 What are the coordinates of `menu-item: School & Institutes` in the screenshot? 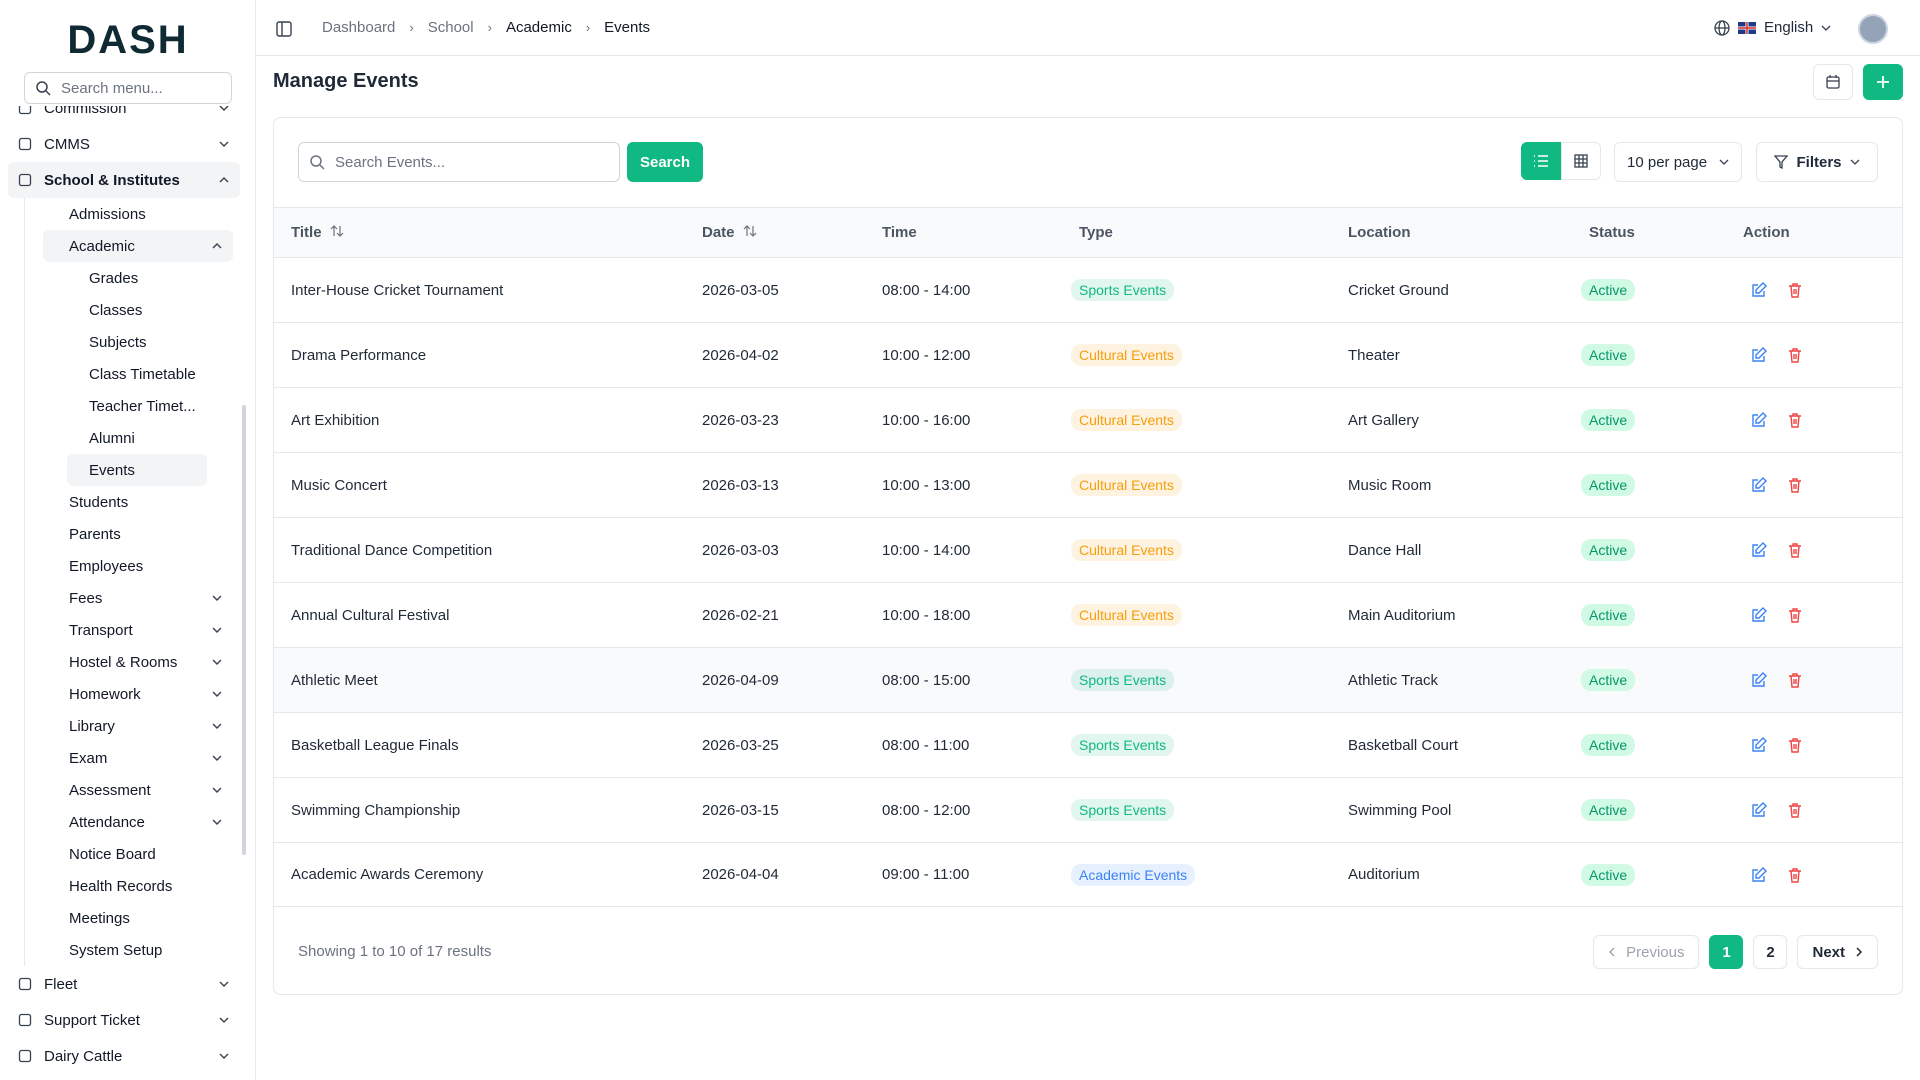 It's located at (124, 180).